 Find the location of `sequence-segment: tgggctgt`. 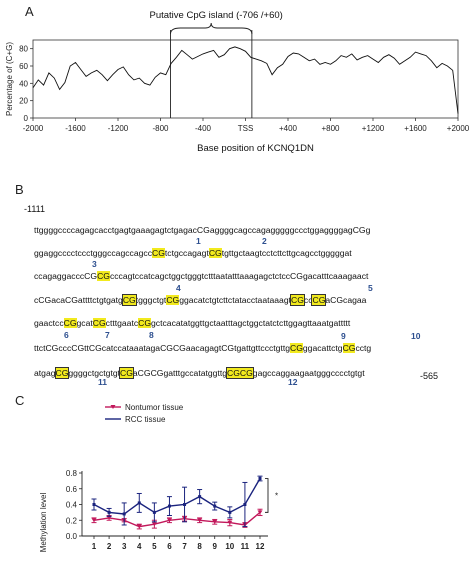

sequence-segment: tgggctgt is located at coordinates (151, 300).